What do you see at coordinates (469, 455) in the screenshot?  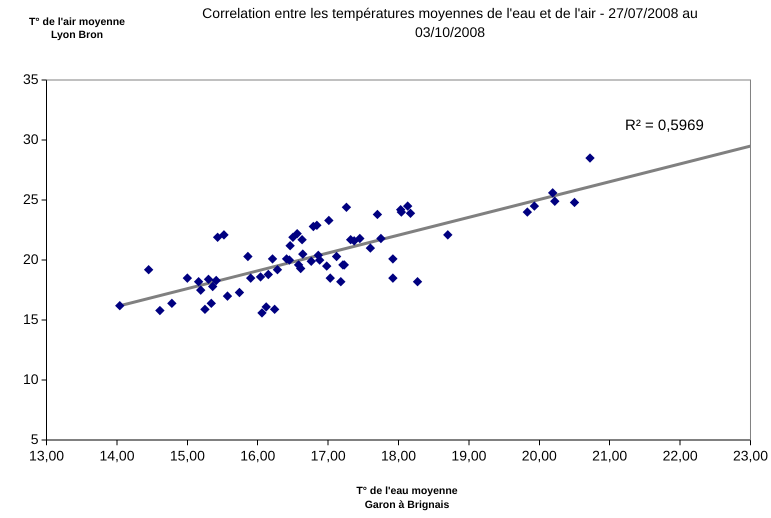 I see `x-tick-label: 19,00` at bounding box center [469, 455].